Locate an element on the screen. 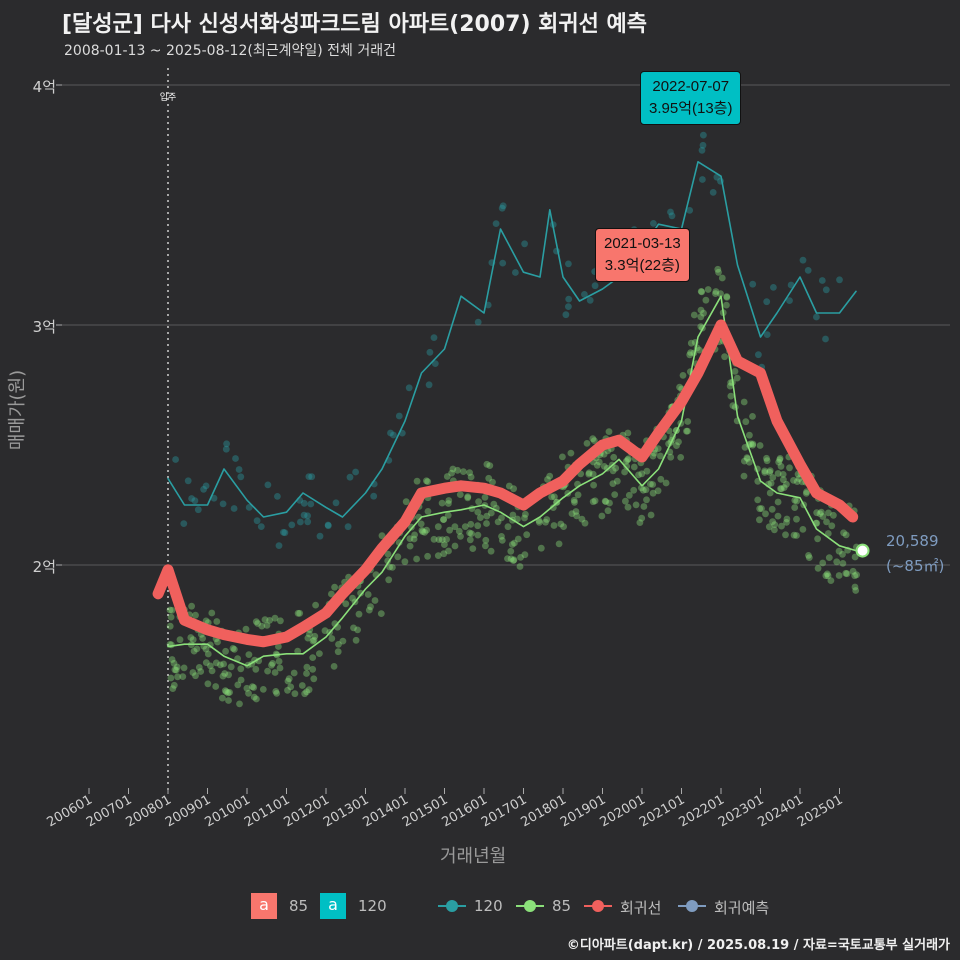 Image resolution: width=960 pixels, height=960 pixels. legend-regression-label: 회귀선 is located at coordinates (641, 908).